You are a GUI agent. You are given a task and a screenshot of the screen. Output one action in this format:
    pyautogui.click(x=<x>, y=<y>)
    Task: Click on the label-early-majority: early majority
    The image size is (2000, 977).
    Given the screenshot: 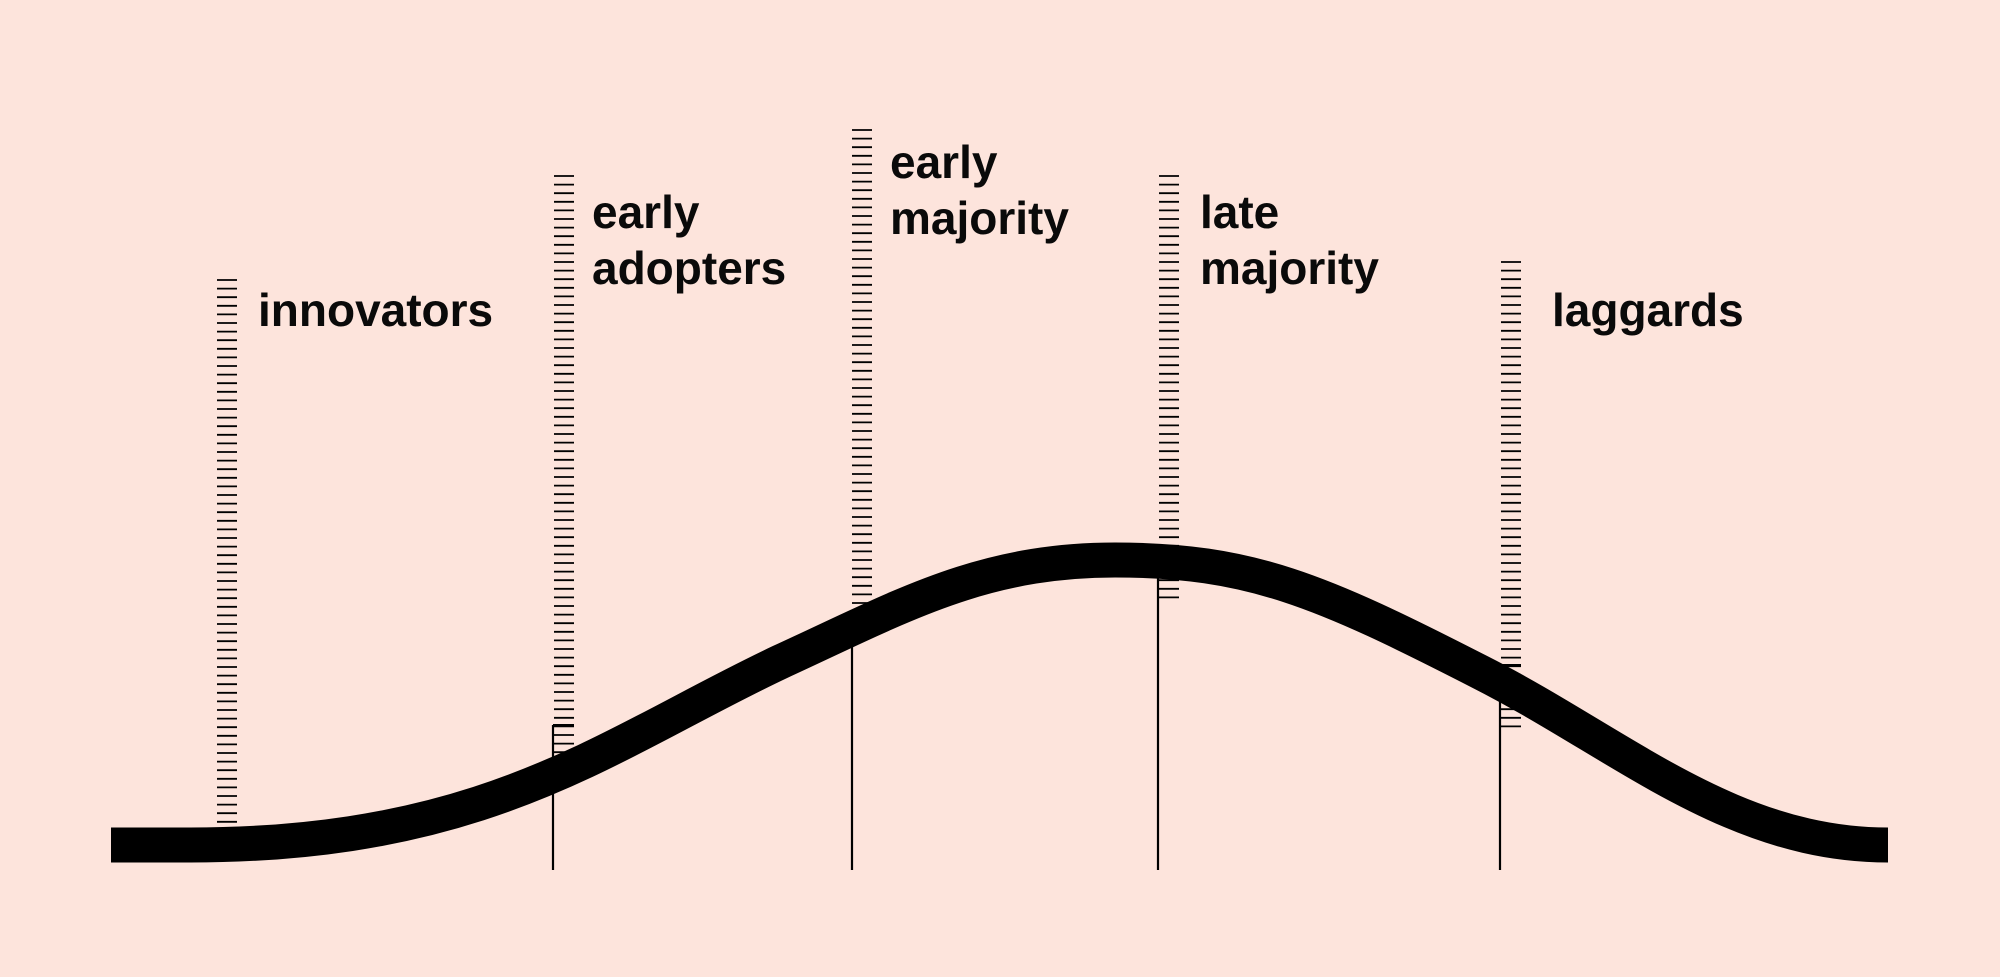 What is the action you would take?
    pyautogui.click(x=979, y=190)
    